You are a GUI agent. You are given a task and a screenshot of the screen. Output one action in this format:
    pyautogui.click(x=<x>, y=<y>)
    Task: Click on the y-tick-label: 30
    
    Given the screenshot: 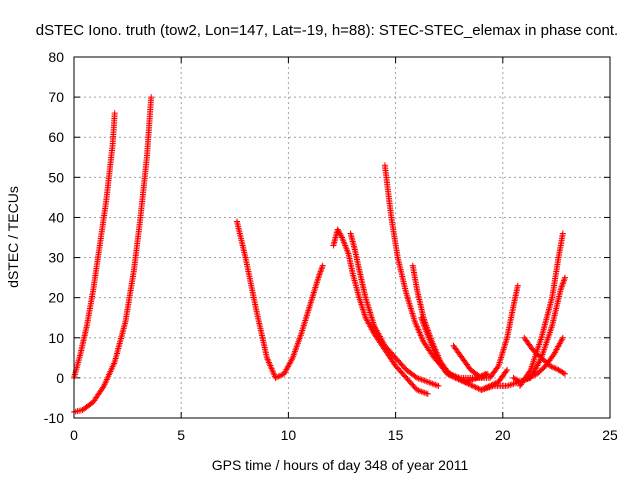 What is the action you would take?
    pyautogui.click(x=56, y=258)
    